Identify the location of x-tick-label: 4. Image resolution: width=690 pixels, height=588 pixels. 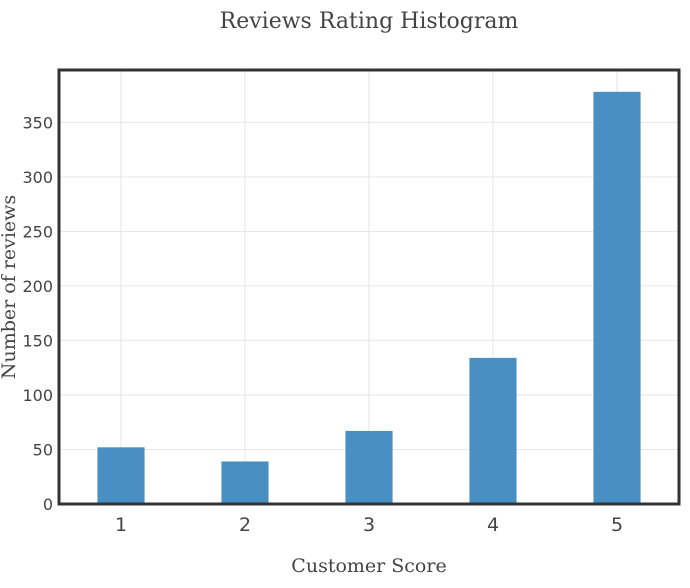
(493, 525).